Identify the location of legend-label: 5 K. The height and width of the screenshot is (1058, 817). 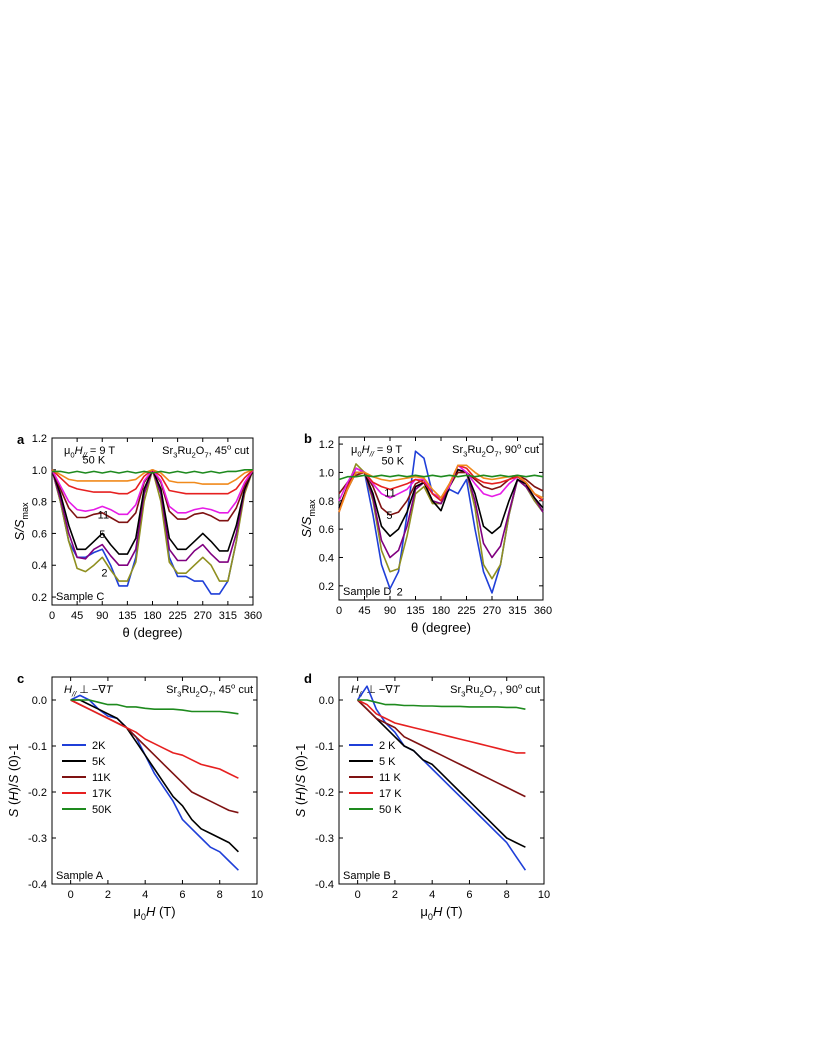
(387, 762).